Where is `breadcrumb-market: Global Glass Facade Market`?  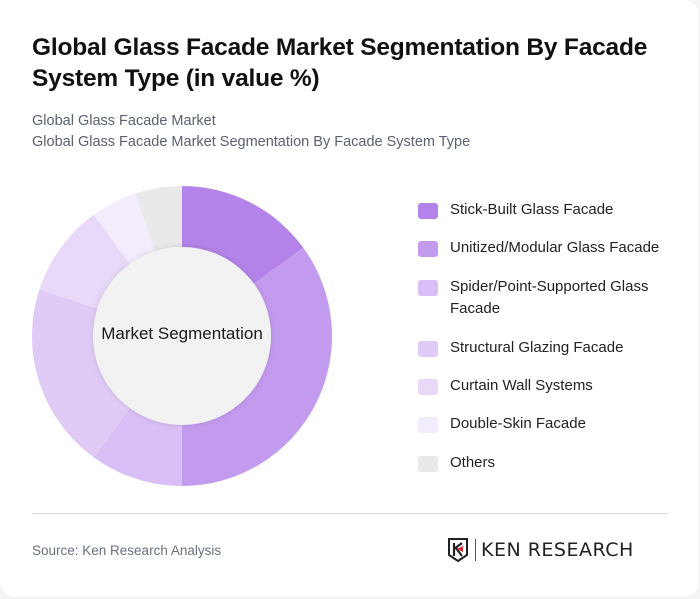 breadcrumb-market: Global Glass Facade Market is located at coordinates (124, 121).